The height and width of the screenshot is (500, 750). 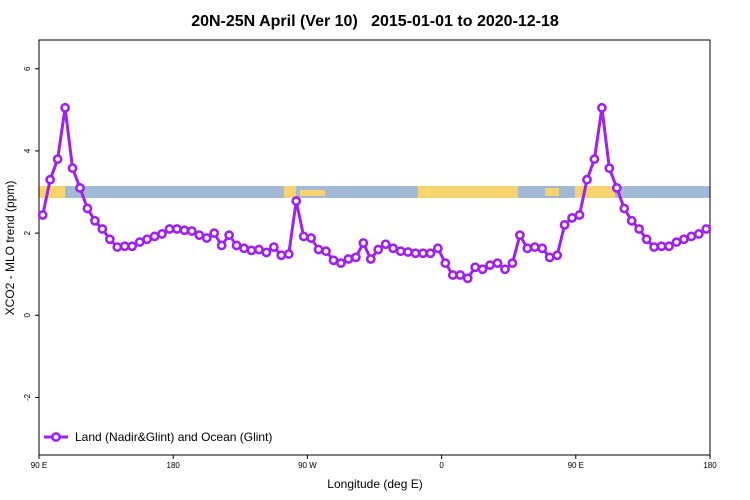 I want to click on y-tick-label: 0, so click(x=27, y=315).